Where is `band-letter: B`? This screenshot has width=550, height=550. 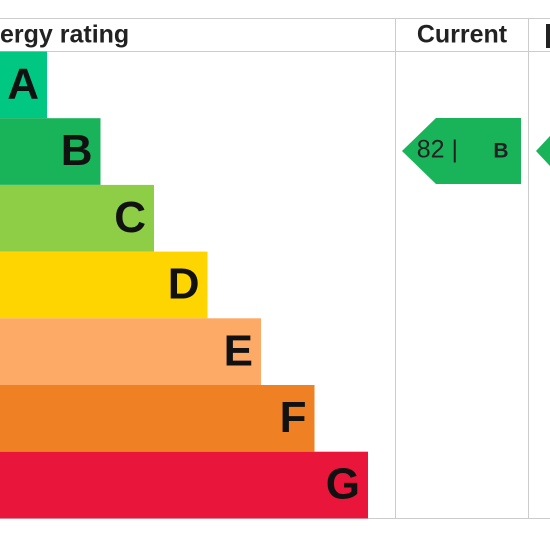
band-letter: B is located at coordinates (77, 150).